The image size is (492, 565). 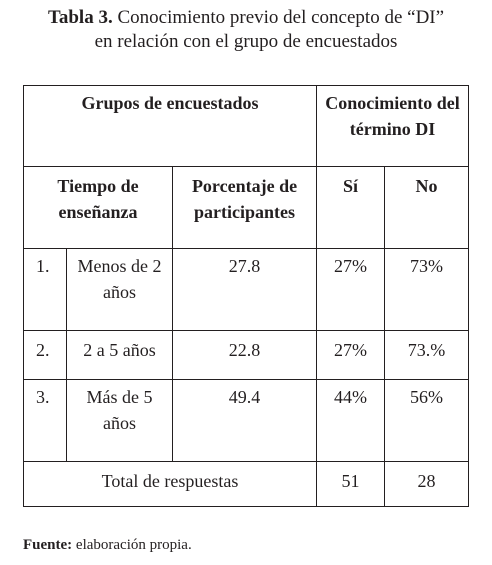 I want to click on header-cell: Tiempo de enseñanza, so click(x=98, y=207).